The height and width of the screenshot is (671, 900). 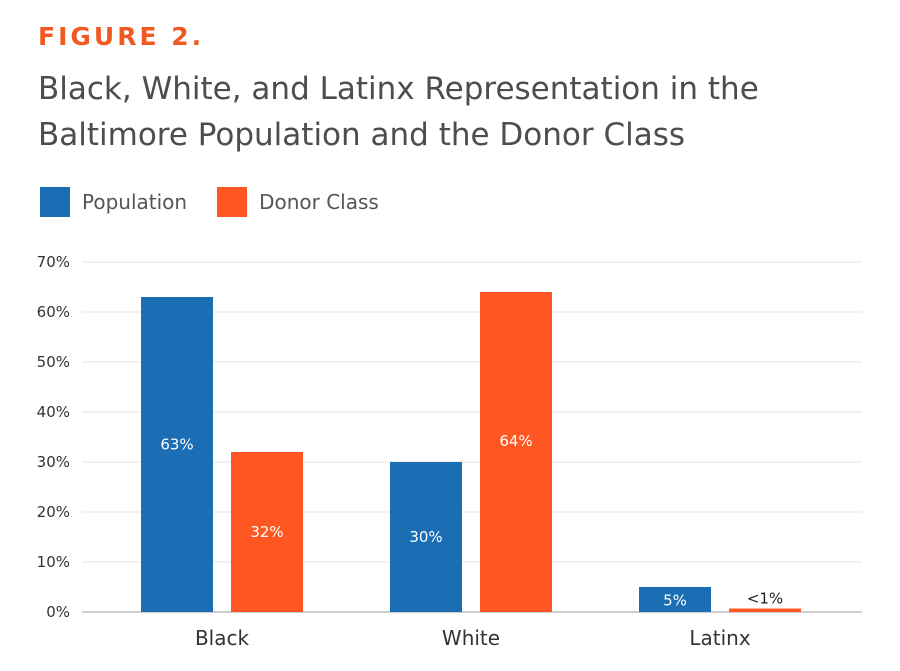 What do you see at coordinates (516, 452) in the screenshot?
I see `bar-donor-class-white` at bounding box center [516, 452].